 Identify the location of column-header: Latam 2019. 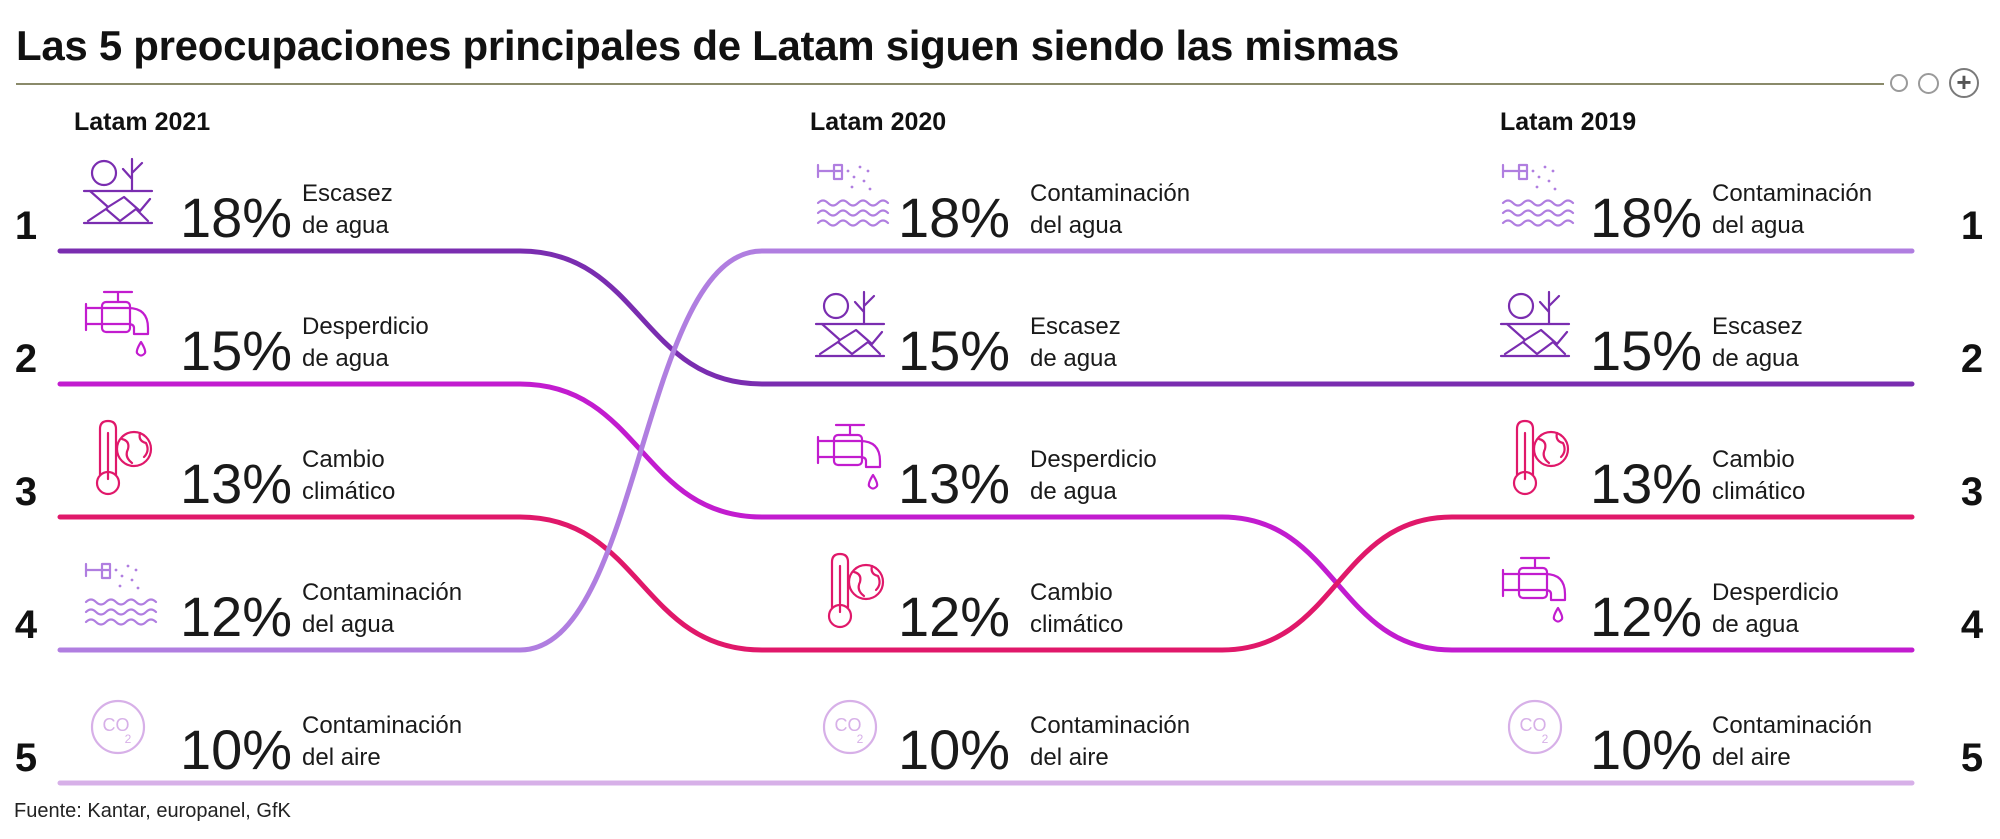
(1568, 122).